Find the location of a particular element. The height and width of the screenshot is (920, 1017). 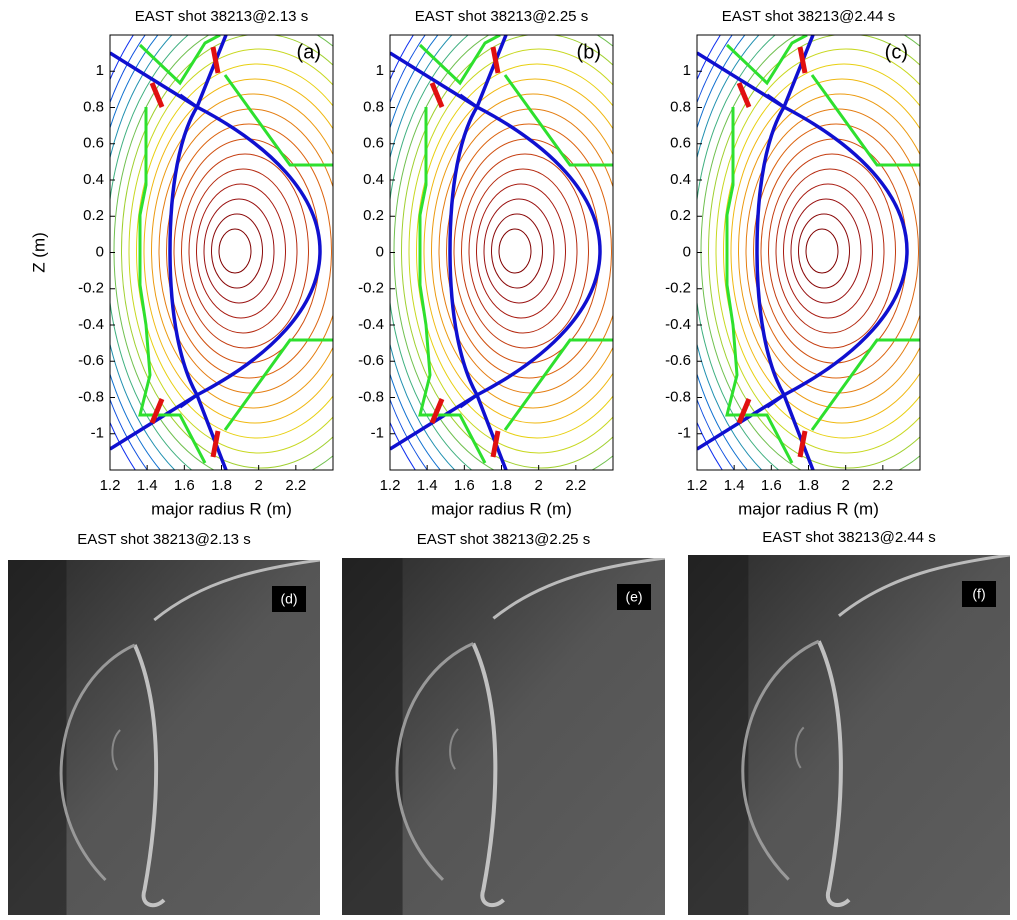

panel-label: (d) is located at coordinates (288, 599).